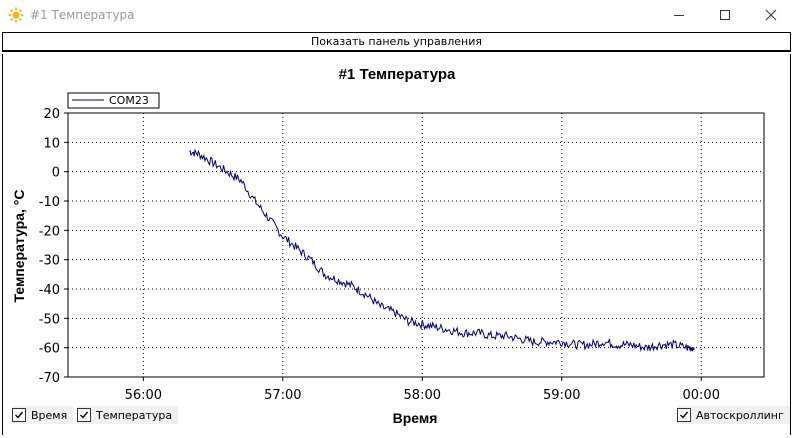 This screenshot has width=794, height=438. I want to click on y-tick-label: -40, so click(49, 290).